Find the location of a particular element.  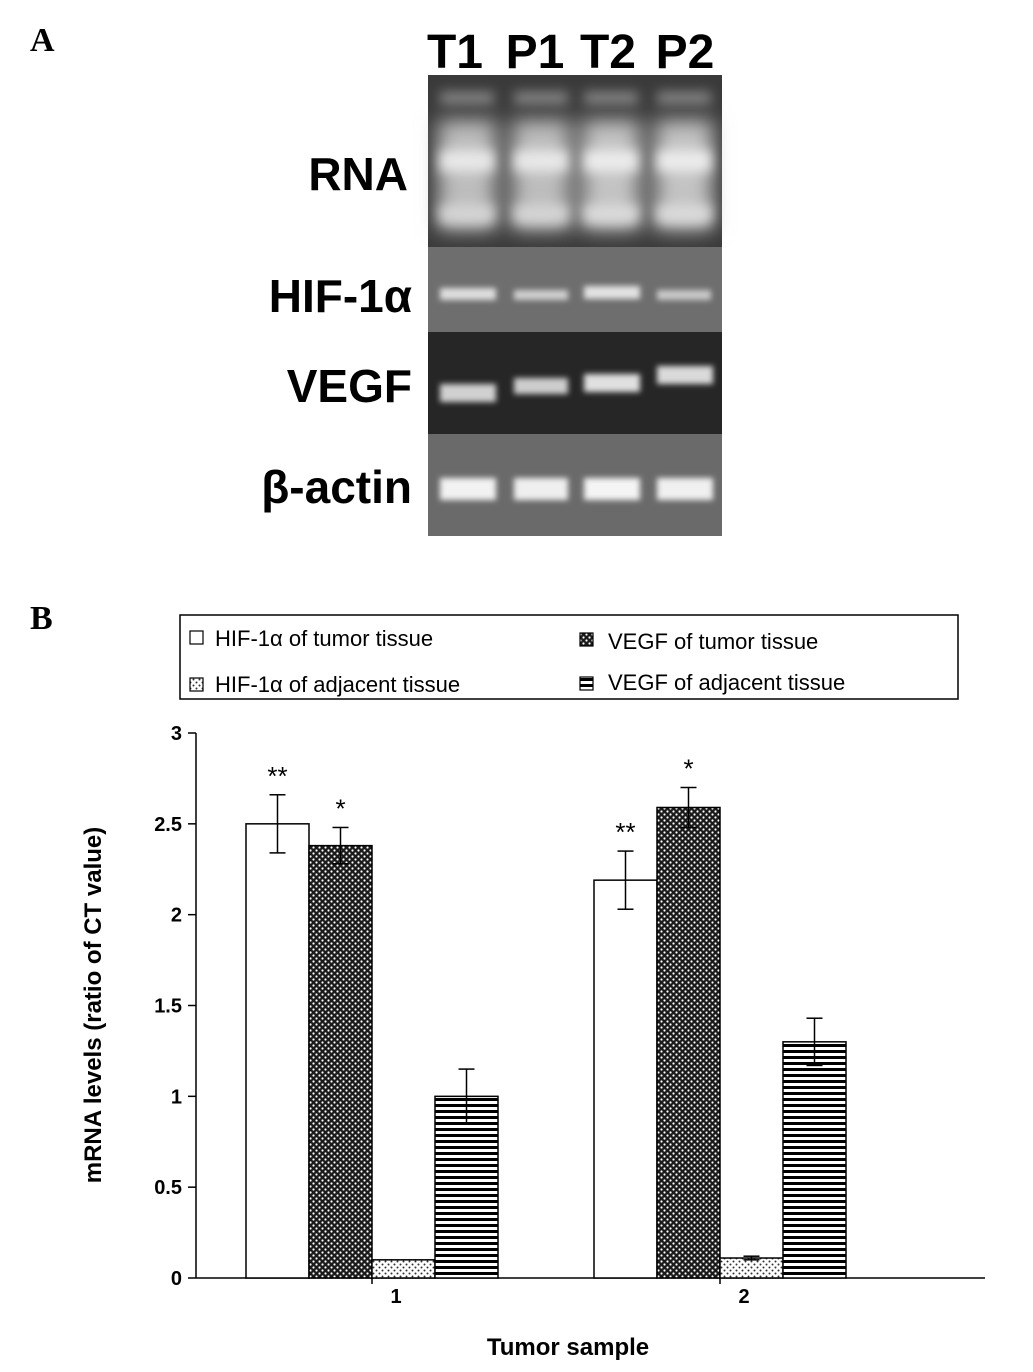

legend-item-vegf-adjacent: VEGF of adjacent tissue is located at coordinates (712, 682).